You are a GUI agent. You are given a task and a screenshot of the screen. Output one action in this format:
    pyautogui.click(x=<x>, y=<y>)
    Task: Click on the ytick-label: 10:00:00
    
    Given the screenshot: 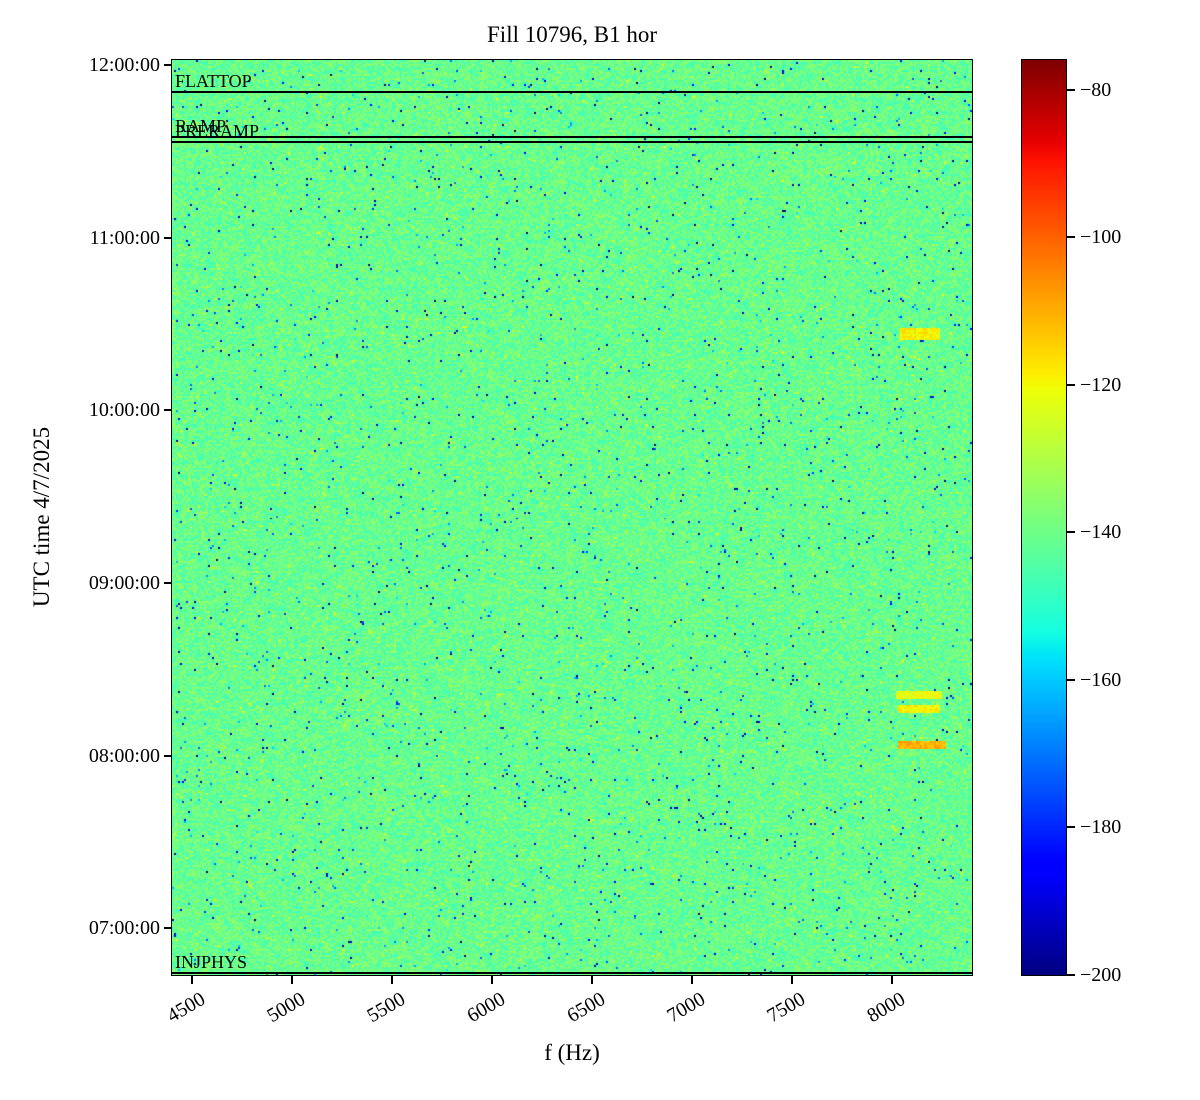 What is the action you would take?
    pyautogui.click(x=124, y=410)
    